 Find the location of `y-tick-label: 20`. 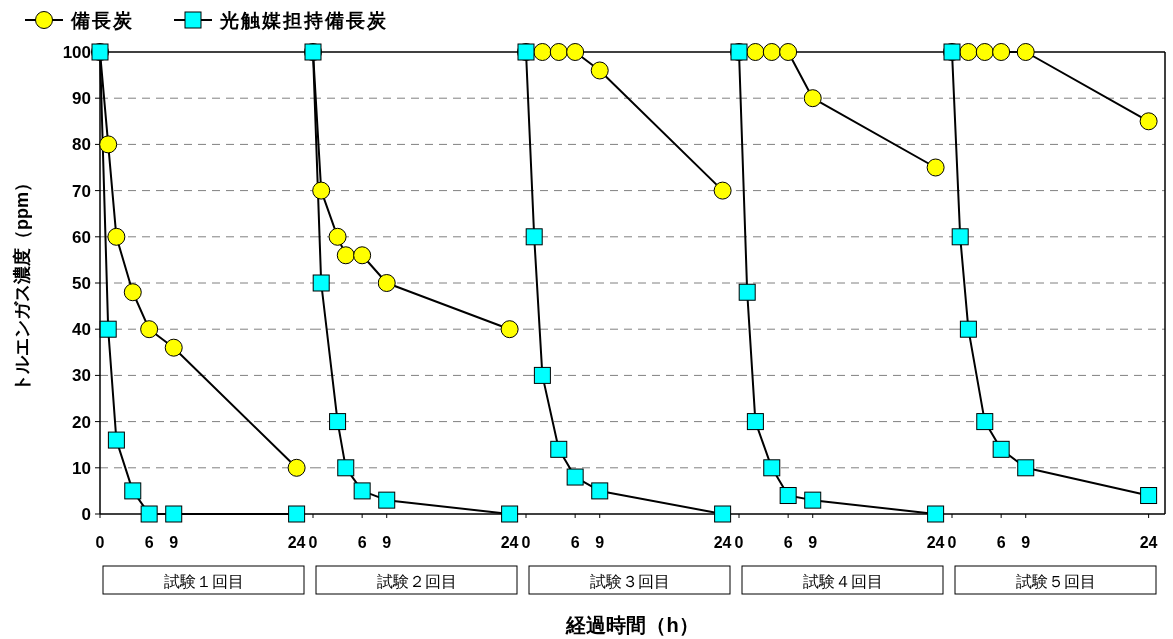

y-tick-label: 20 is located at coordinates (81, 422).